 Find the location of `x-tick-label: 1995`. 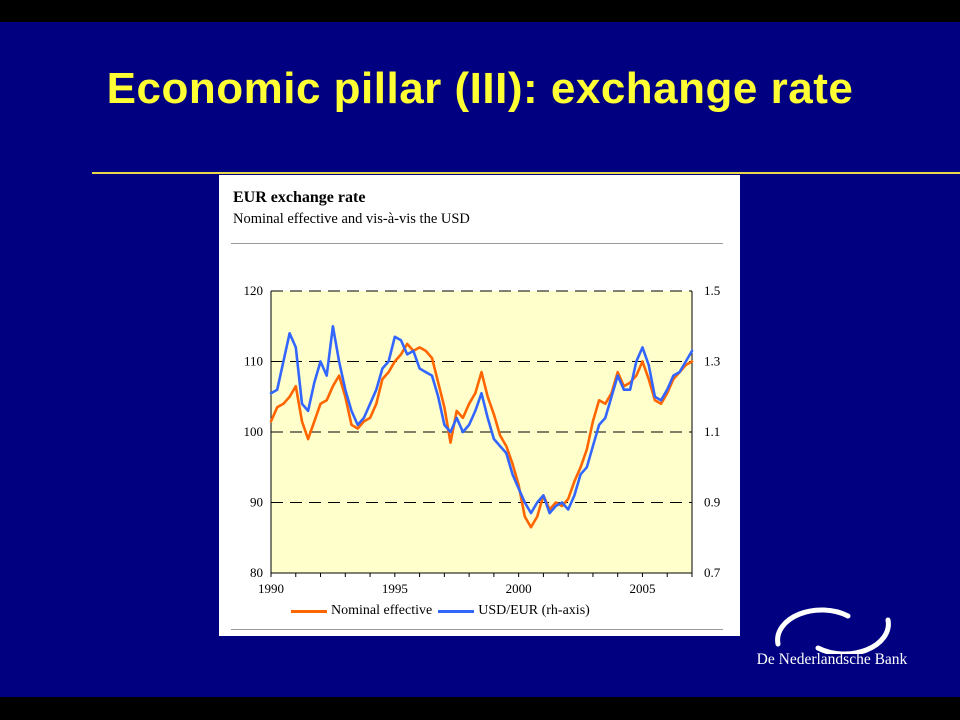

x-tick-label: 1995 is located at coordinates (395, 588).